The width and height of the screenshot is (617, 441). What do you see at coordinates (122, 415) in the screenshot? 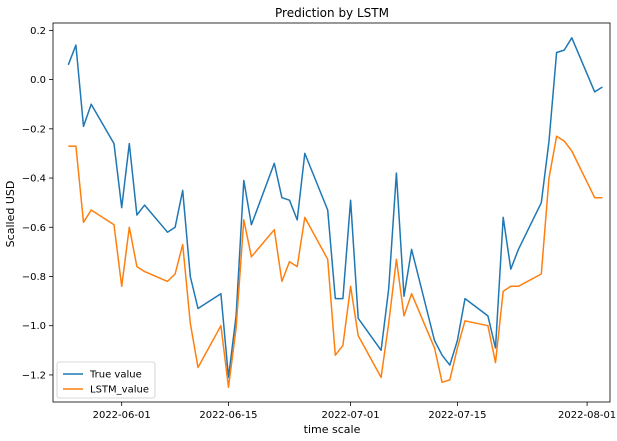
I see `x-tick-label: 2022-06-01` at bounding box center [122, 415].